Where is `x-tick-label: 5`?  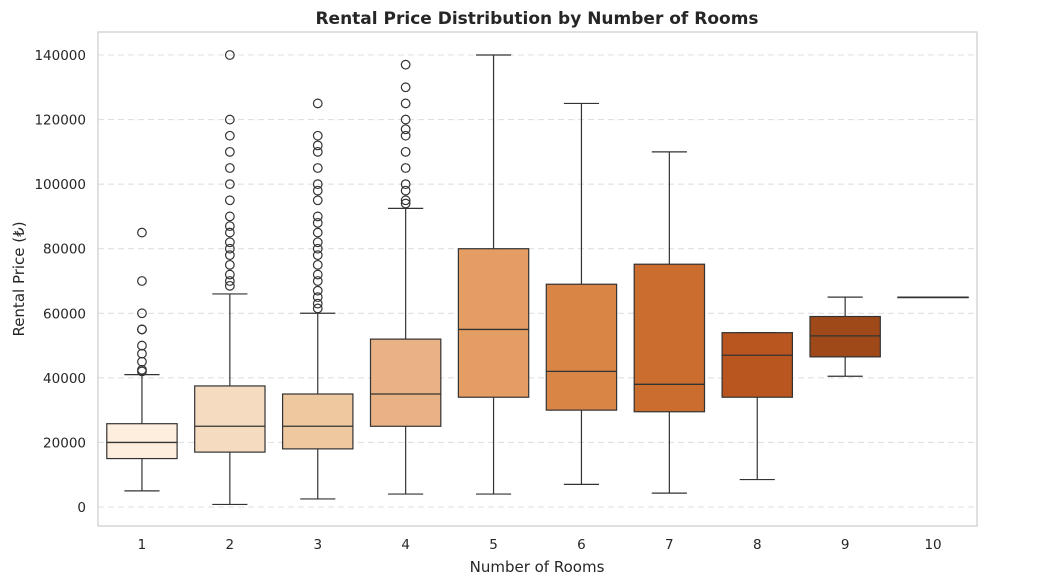
x-tick-label: 5 is located at coordinates (493, 545).